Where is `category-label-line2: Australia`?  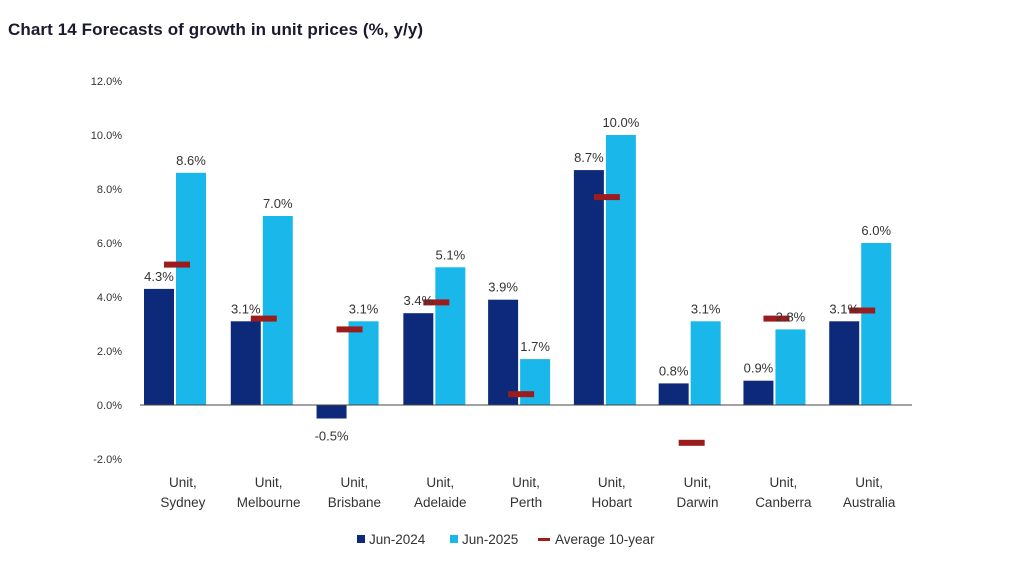
category-label-line2: Australia is located at coordinates (869, 502).